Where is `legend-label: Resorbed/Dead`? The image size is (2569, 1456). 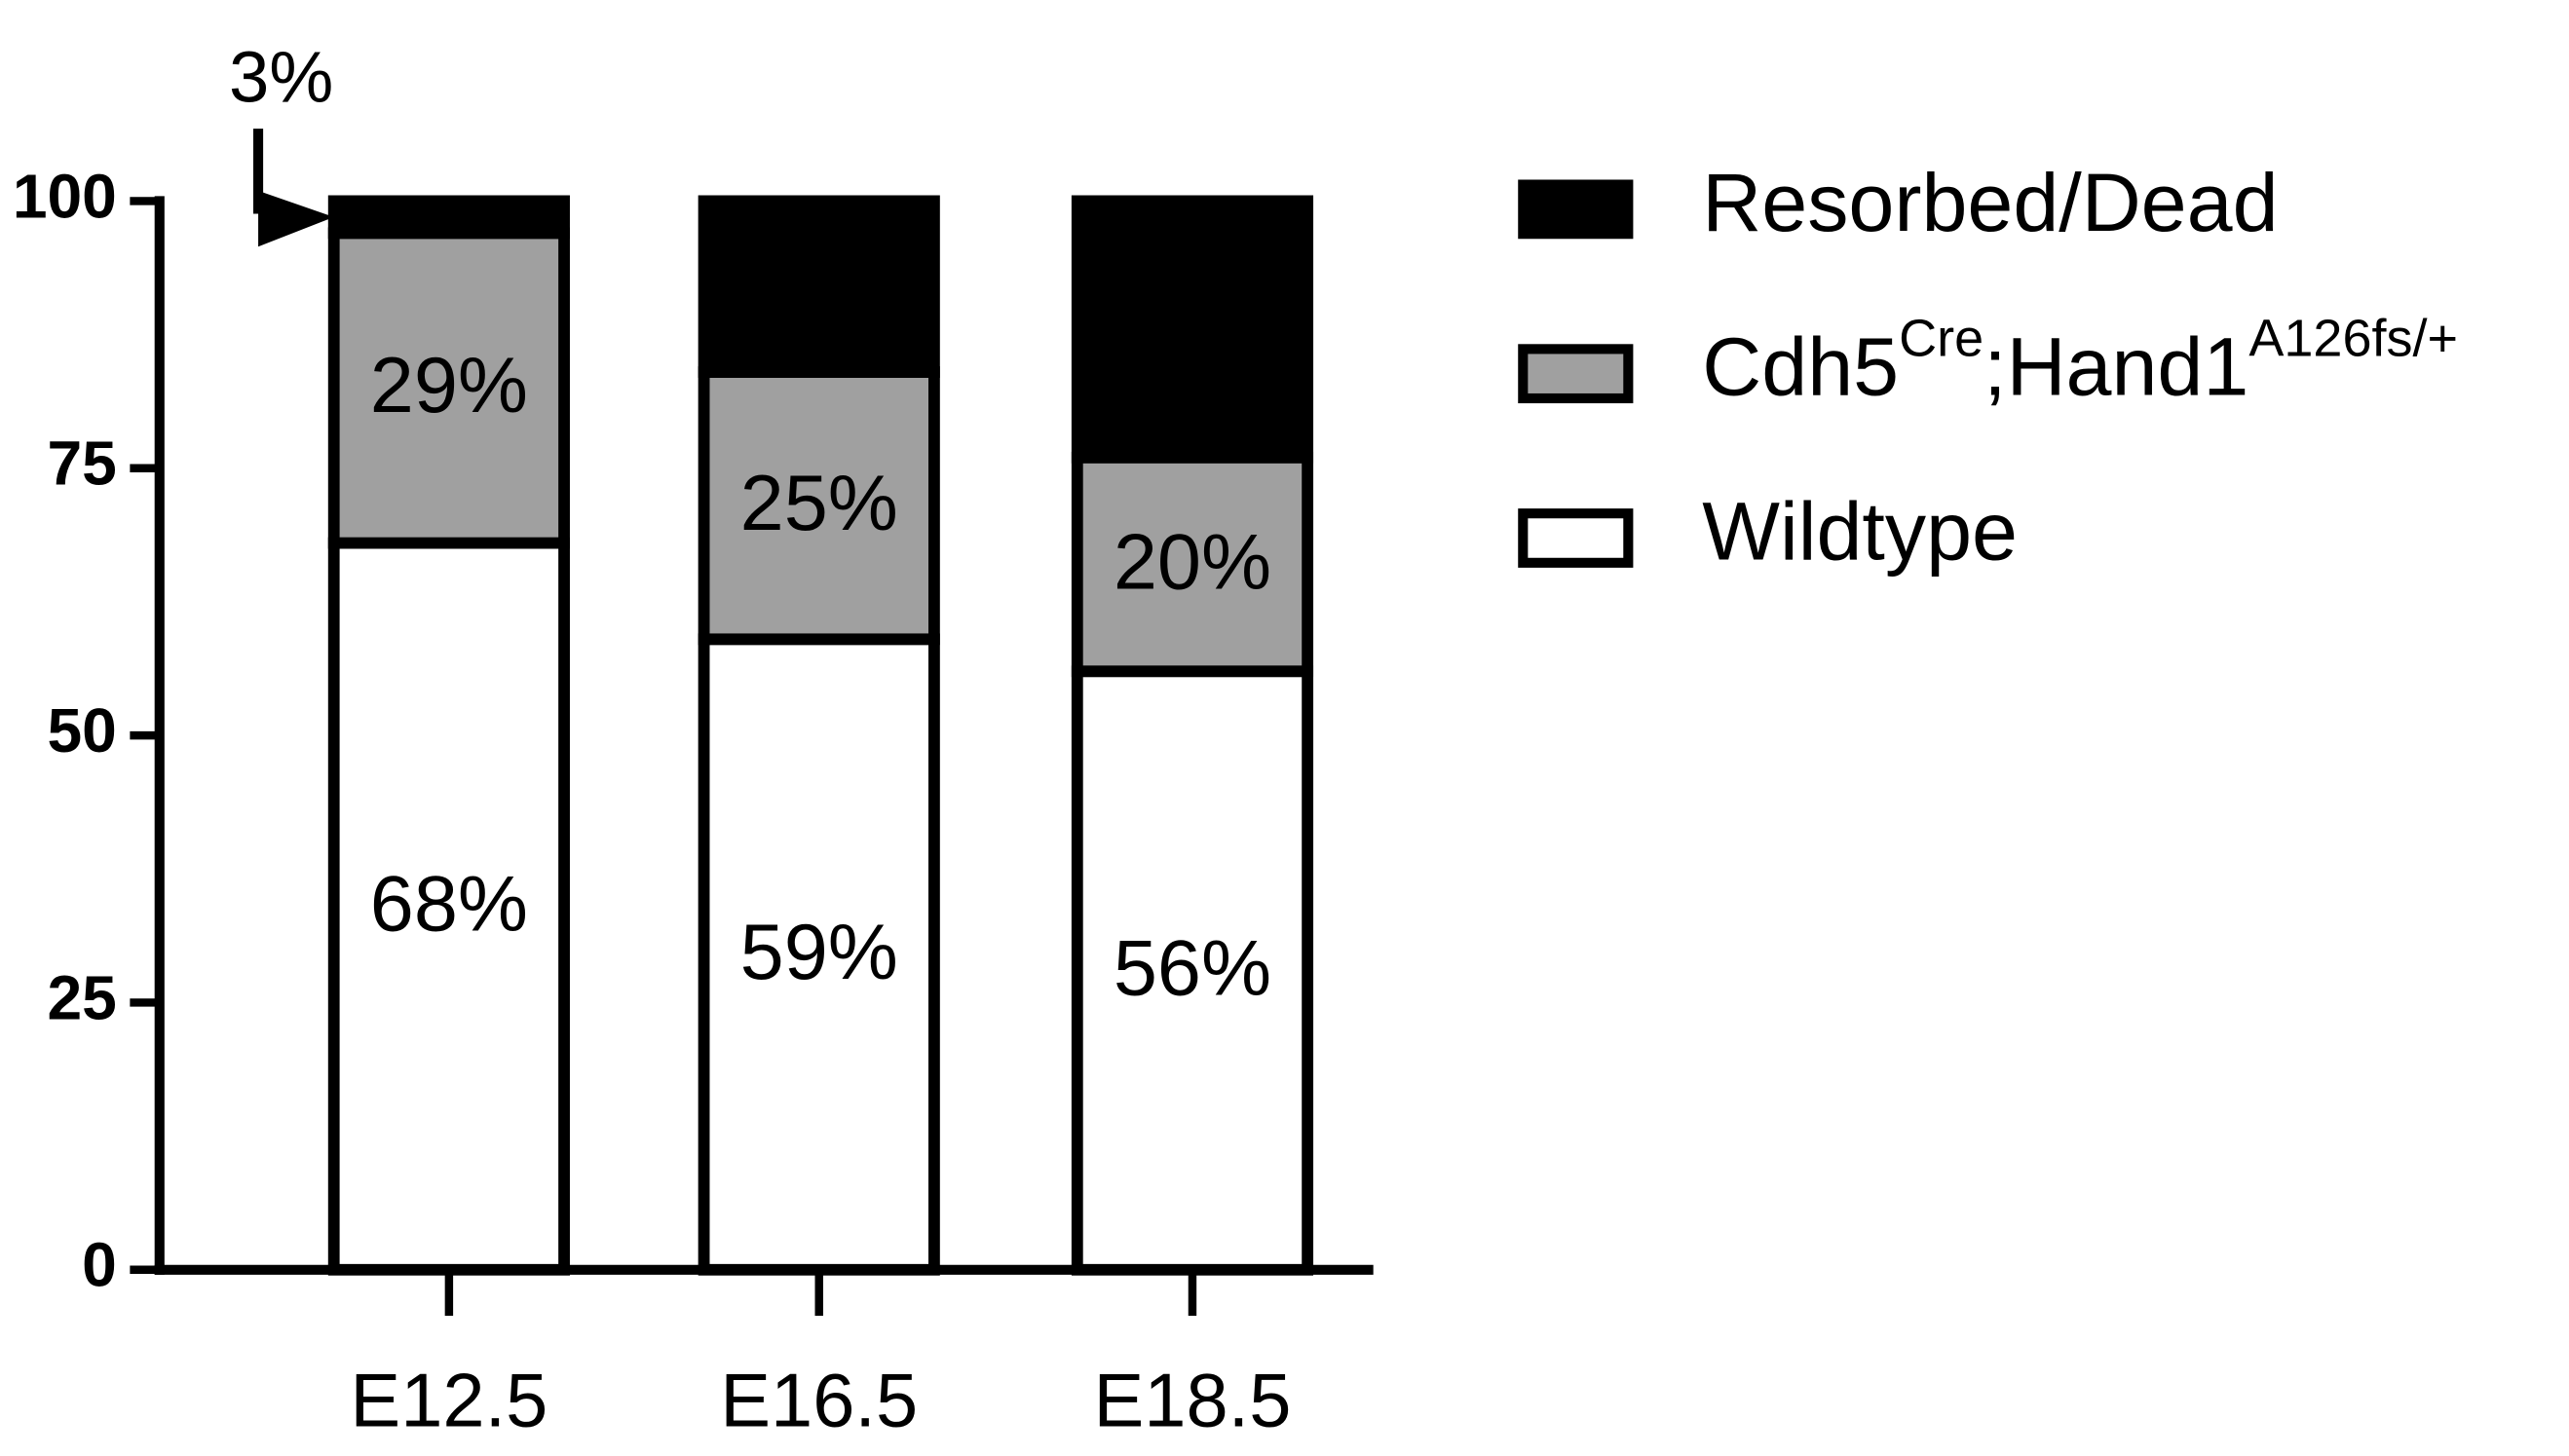
legend-label: Resorbed/Dead is located at coordinates (1990, 202).